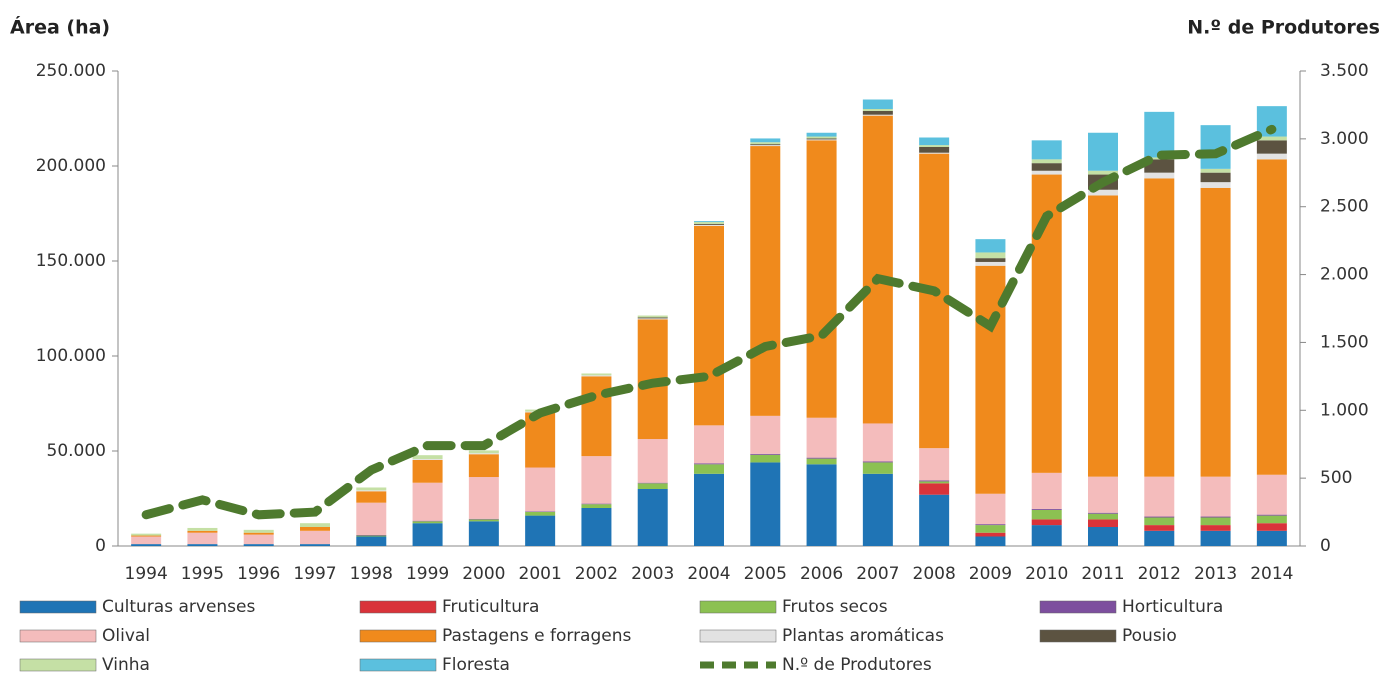 This screenshot has height=673, width=1385. I want to click on legend-label: Floresta, so click(476, 664).